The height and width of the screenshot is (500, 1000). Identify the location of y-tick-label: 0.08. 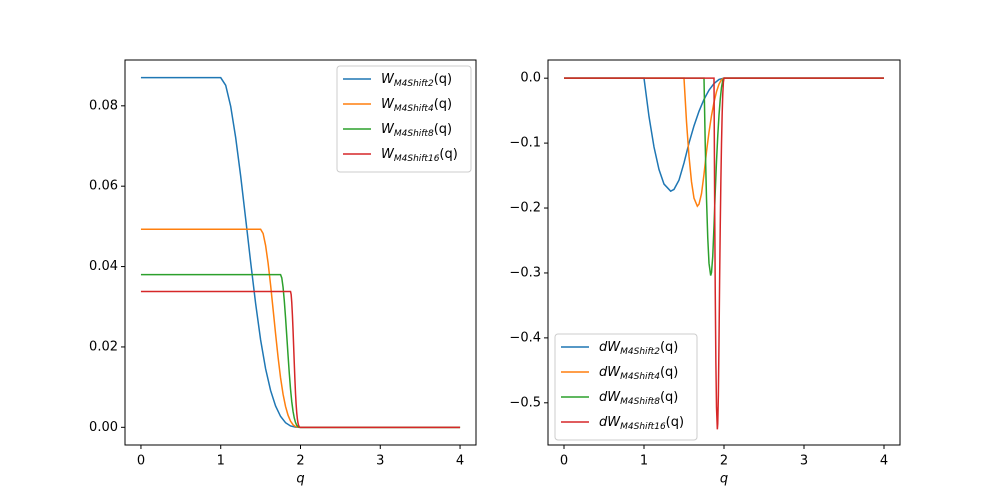
(103, 105).